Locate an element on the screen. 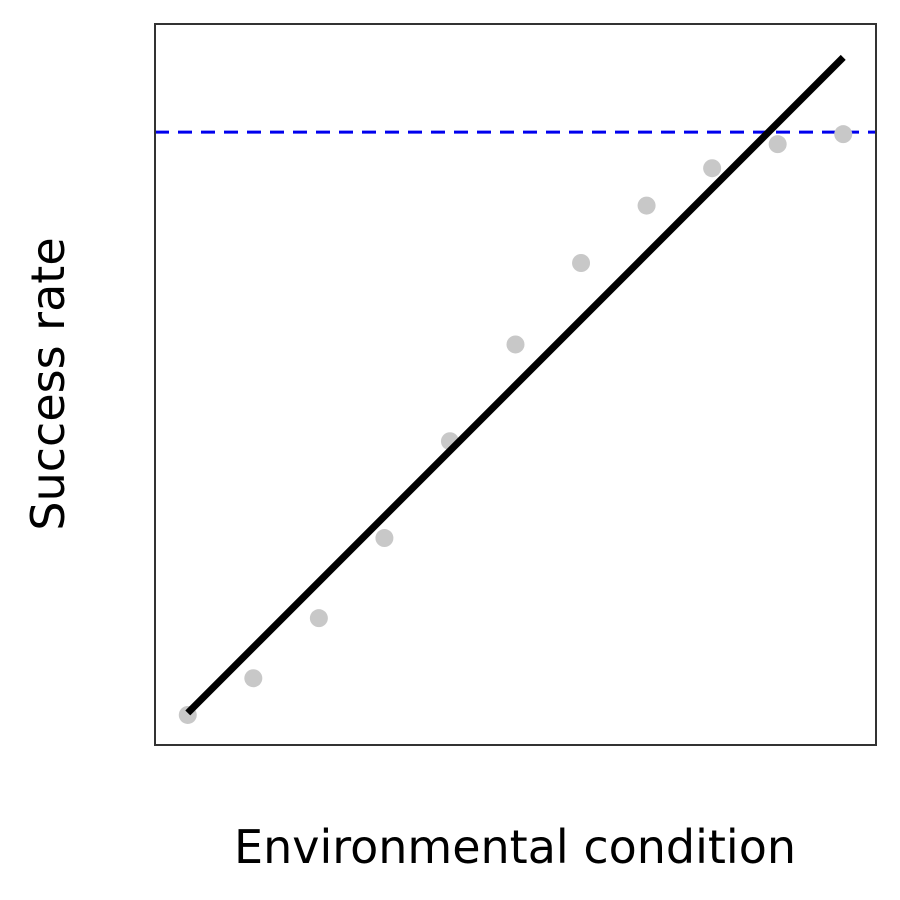 This screenshot has height=900, width=900. x-axis-label: Environmental condition is located at coordinates (515, 847).